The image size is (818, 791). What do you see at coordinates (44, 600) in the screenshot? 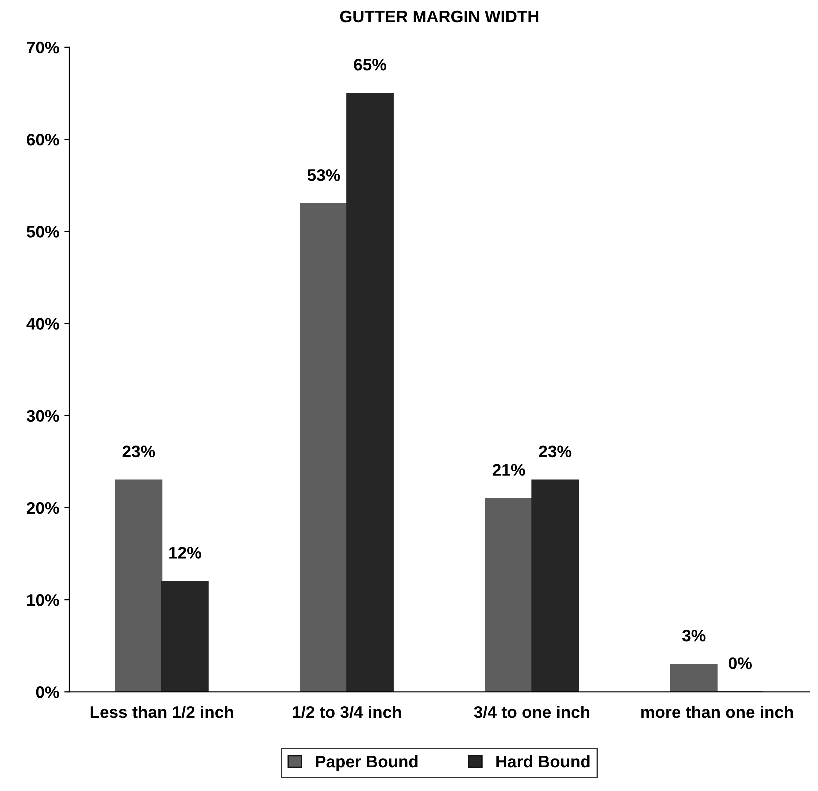
I see `y-tick-label: 10%` at bounding box center [44, 600].